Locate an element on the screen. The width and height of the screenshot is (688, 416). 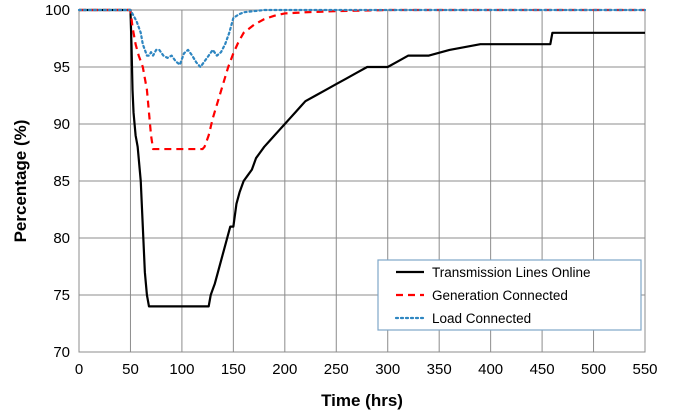
y-tick-label: 90 is located at coordinates (61, 124).